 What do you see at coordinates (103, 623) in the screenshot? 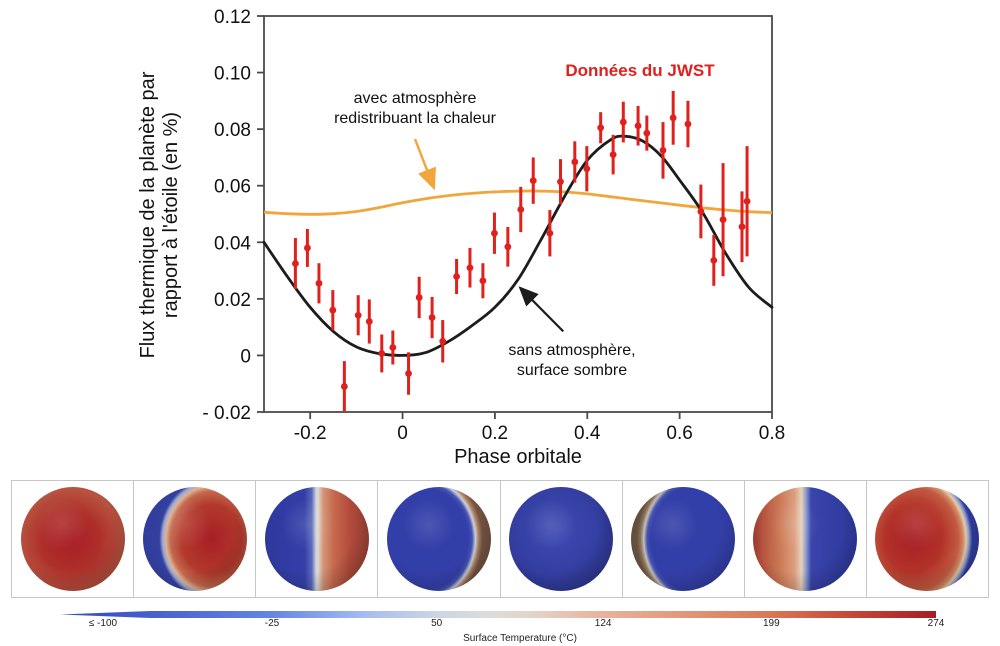
I see `colorbar-tick-label: ≤ -100` at bounding box center [103, 623].